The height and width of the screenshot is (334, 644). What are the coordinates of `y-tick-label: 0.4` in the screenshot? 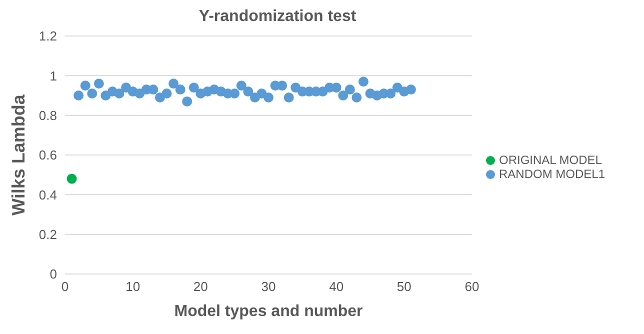 It's located at (47, 194).